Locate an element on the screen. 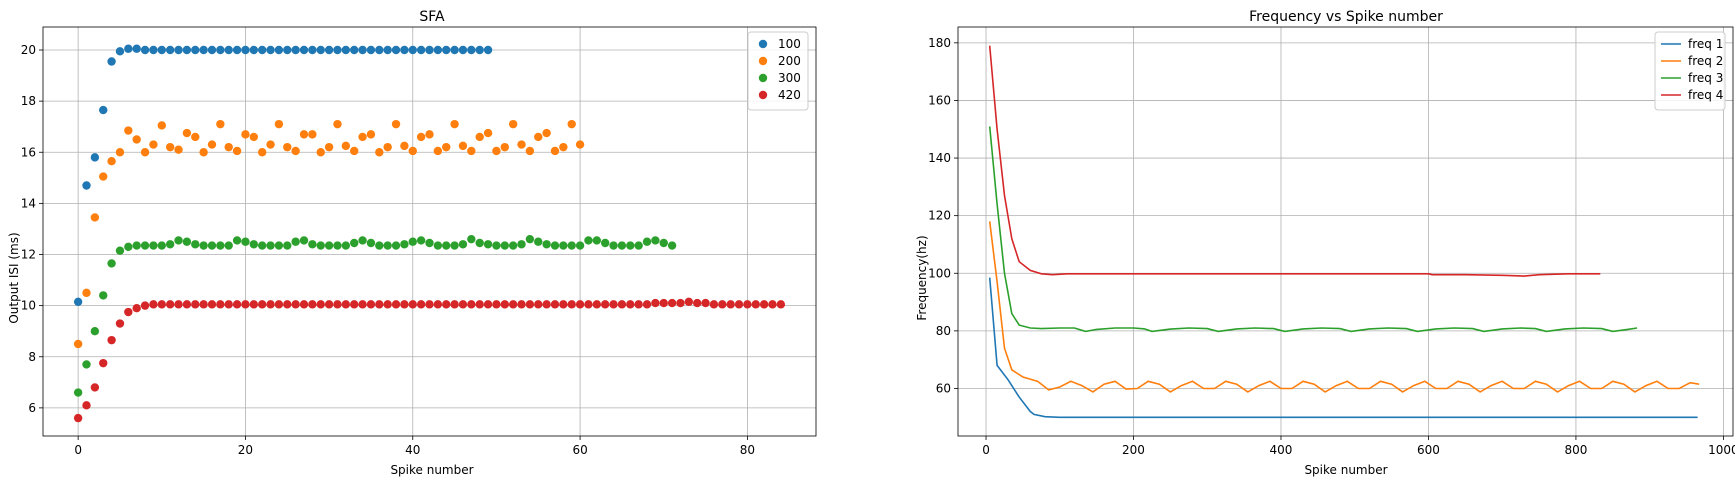  frequency-ytick-label: 160 is located at coordinates (939, 100).